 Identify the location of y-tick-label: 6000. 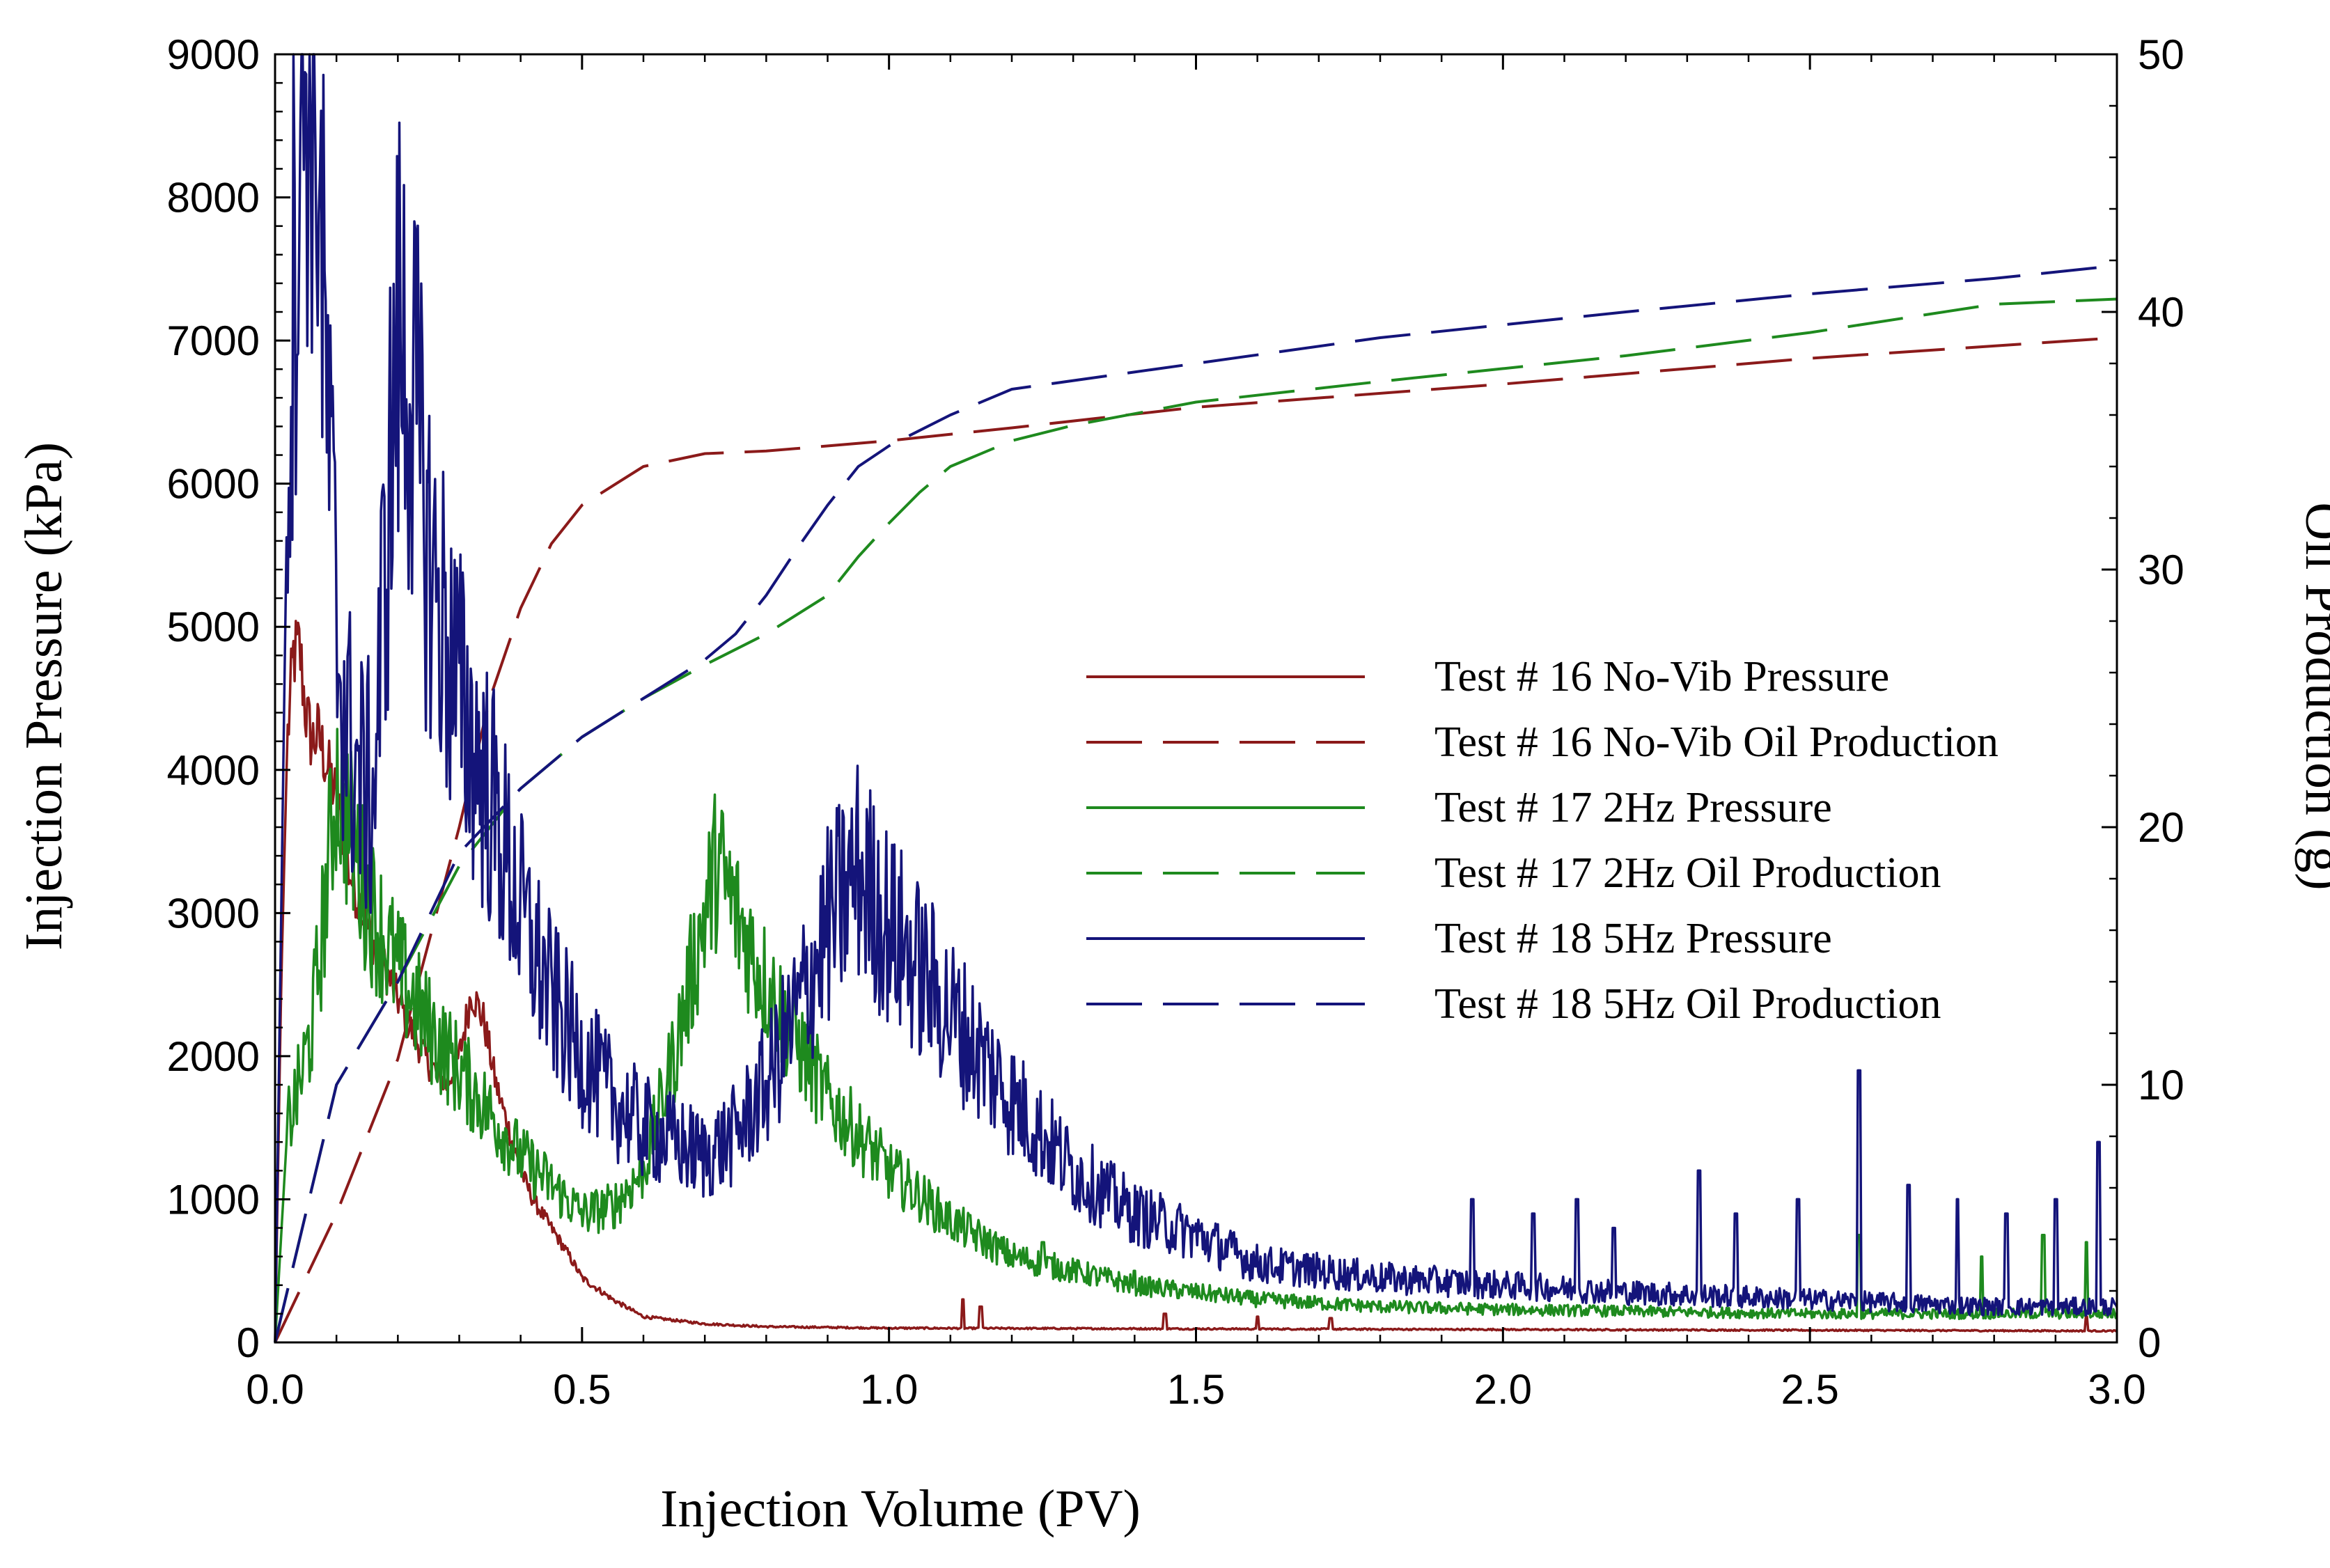
(213, 484).